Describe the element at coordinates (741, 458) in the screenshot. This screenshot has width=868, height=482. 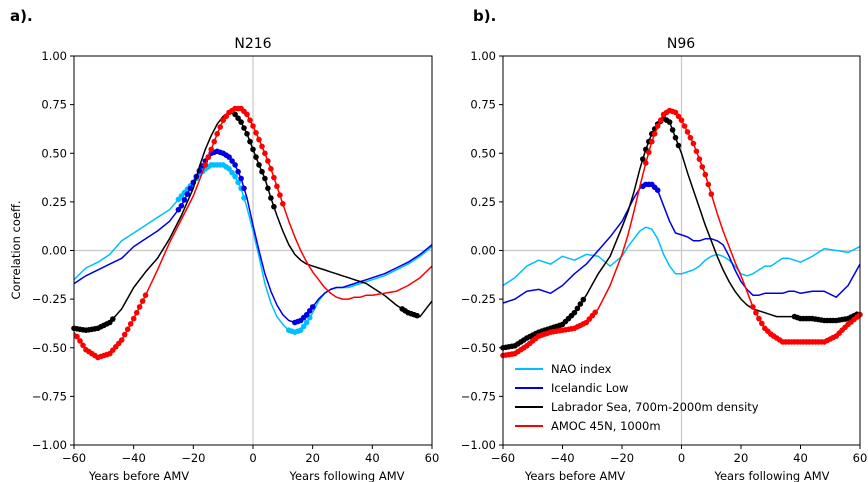
I see `x-tick-label: 20` at that location.